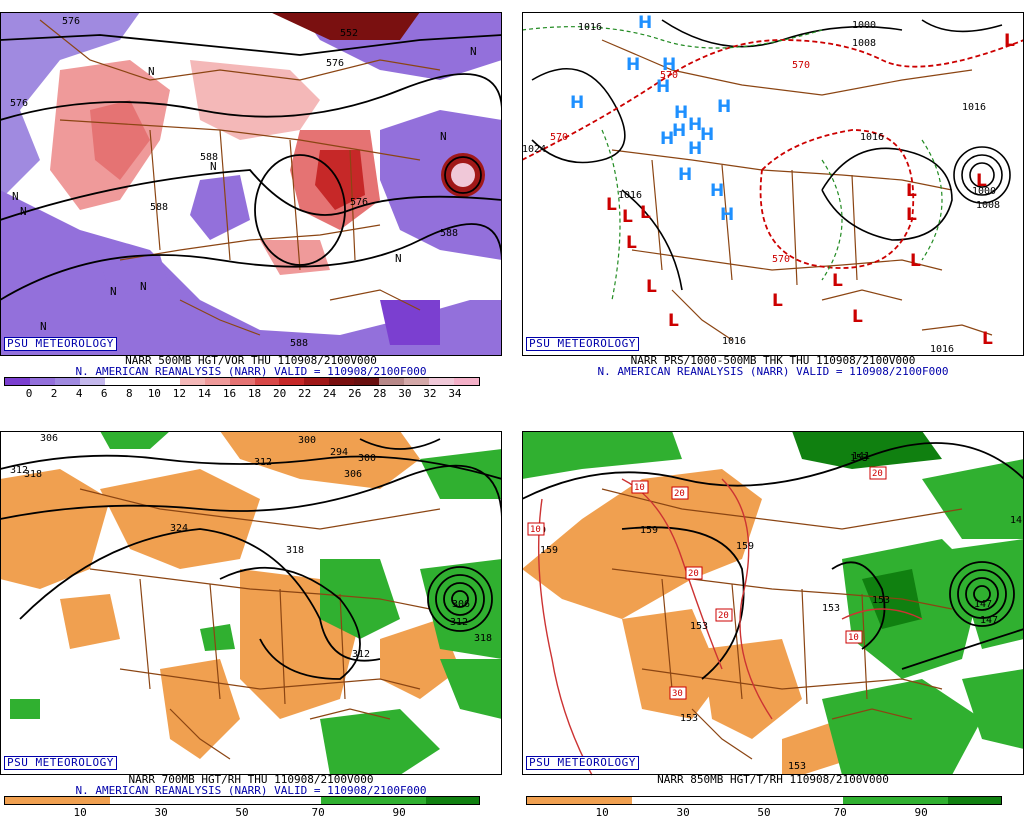 This screenshot has height=819, width=1024. I want to click on temperature-labels: 10 20 20 20 10 30 20 10, so click(707, 583).